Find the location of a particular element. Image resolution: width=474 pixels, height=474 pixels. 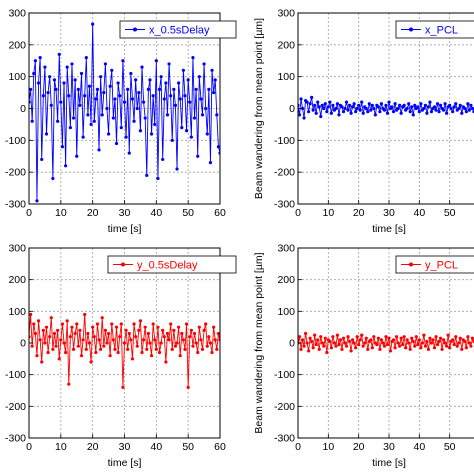

y-tick-label: -200 is located at coordinates (284, 407).